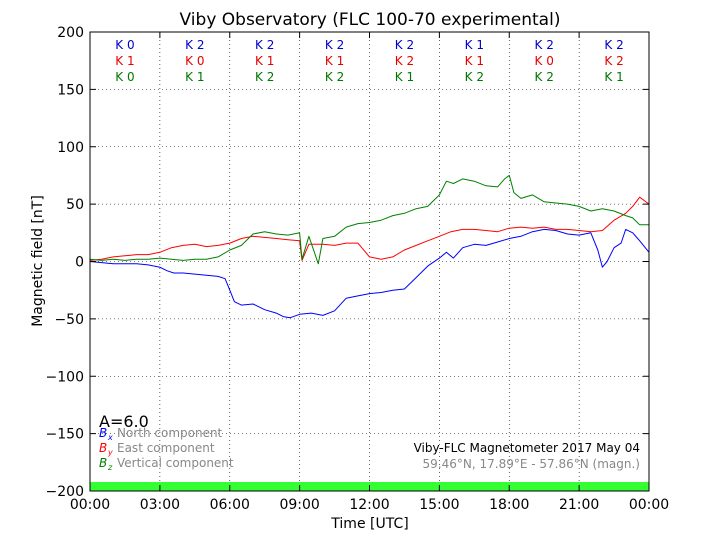 Image resolution: width=720 pixels, height=540 pixels. Describe the element at coordinates (175, 463) in the screenshot. I see `legend-label: Vertical component` at that location.